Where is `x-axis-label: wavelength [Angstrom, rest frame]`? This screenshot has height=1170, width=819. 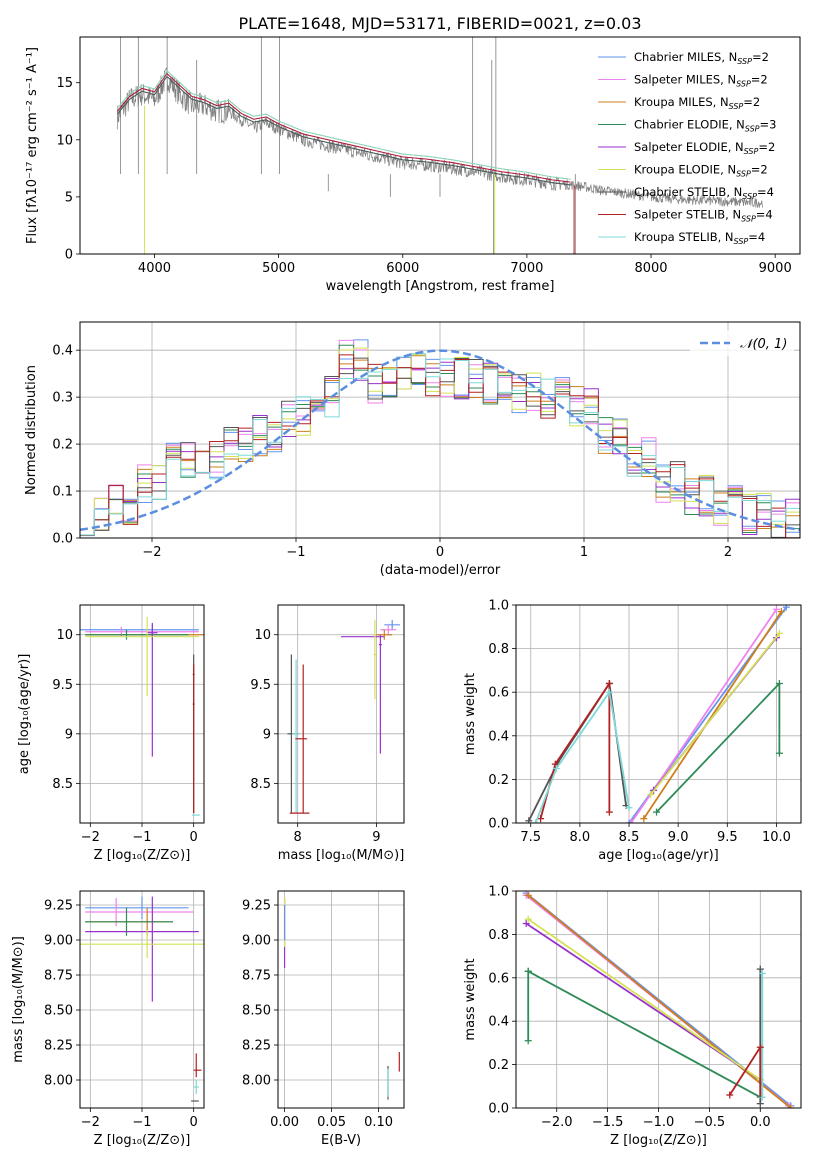 x-axis-label: wavelength [Angstrom, rest frame] is located at coordinates (440, 286).